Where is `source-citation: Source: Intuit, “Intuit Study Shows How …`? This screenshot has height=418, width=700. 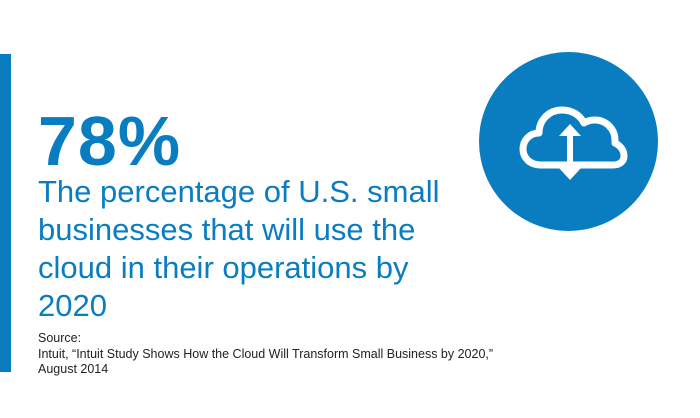
source-citation: Source: Intuit, “Intuit Study Shows How … is located at coordinates (273, 354).